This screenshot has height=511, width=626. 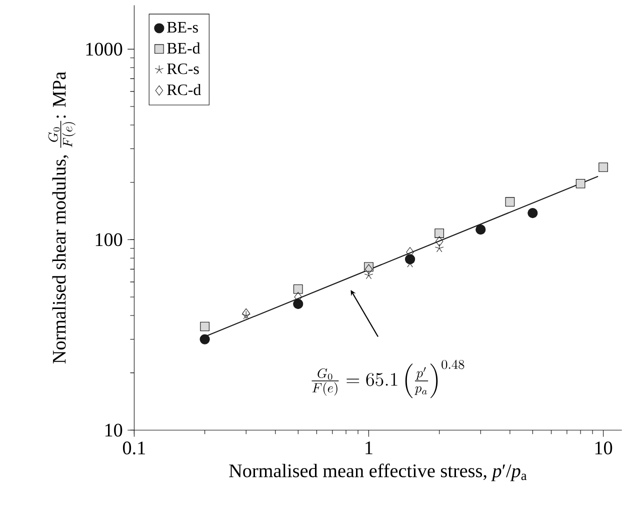 What do you see at coordinates (183, 68) in the screenshot?
I see `legend-label: RC-s` at bounding box center [183, 68].